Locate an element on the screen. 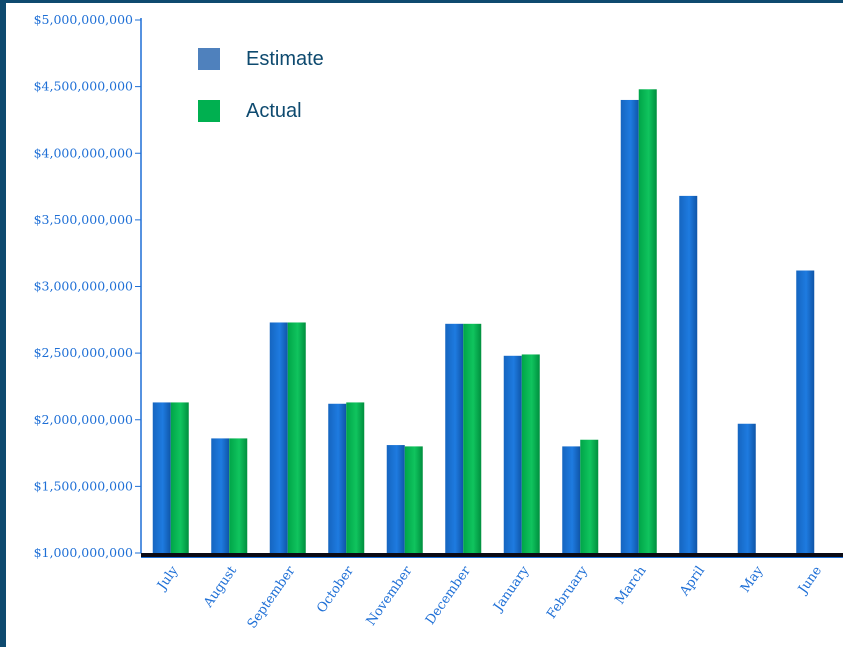  y-tick-label: $1,500,000,000 is located at coordinates (83, 485).